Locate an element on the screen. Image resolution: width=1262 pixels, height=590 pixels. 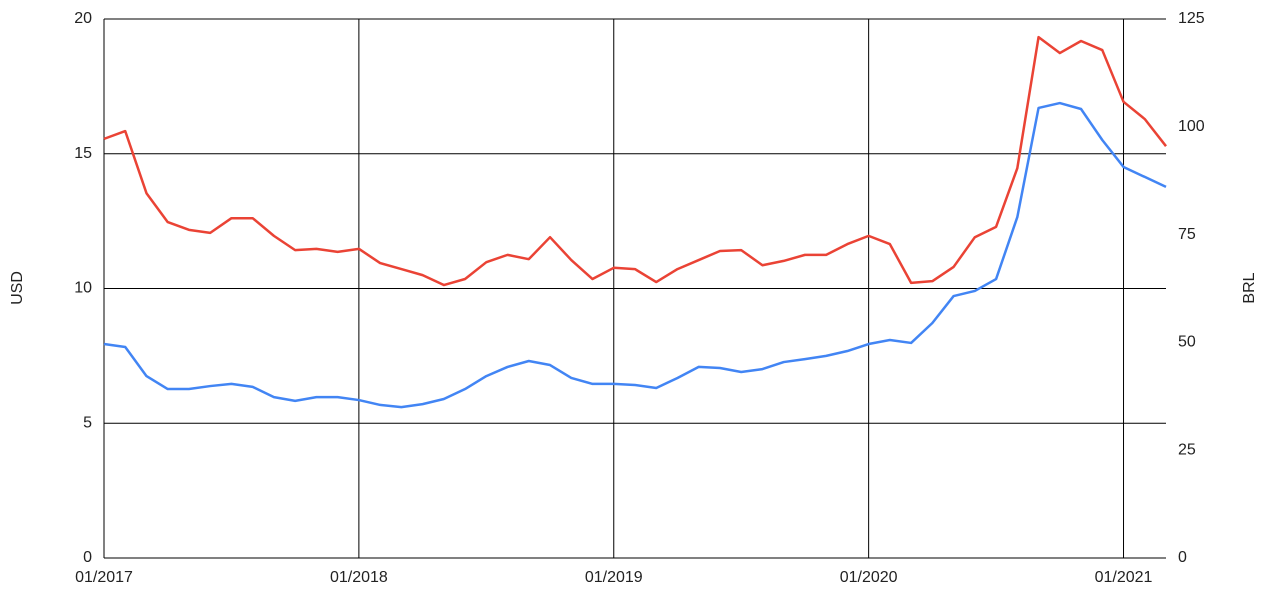
y2-tick-label: 100 is located at coordinates (1191, 126).